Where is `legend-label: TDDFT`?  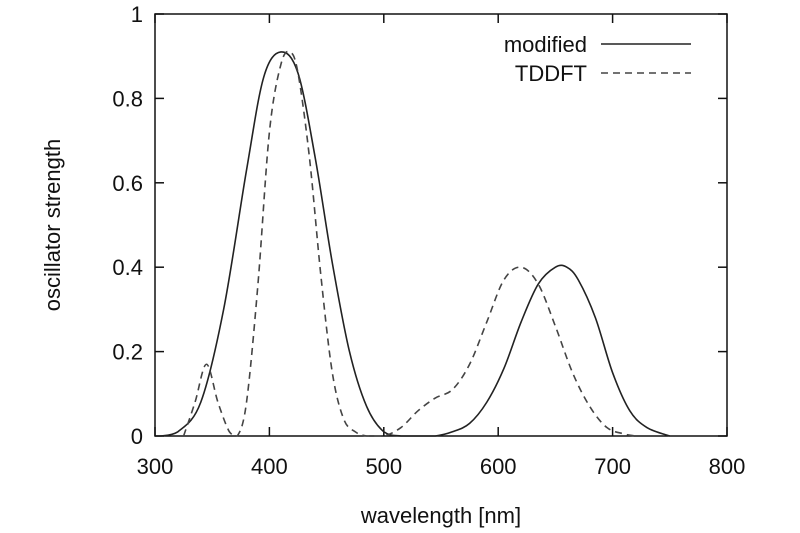
legend-label: TDDFT is located at coordinates (551, 73).